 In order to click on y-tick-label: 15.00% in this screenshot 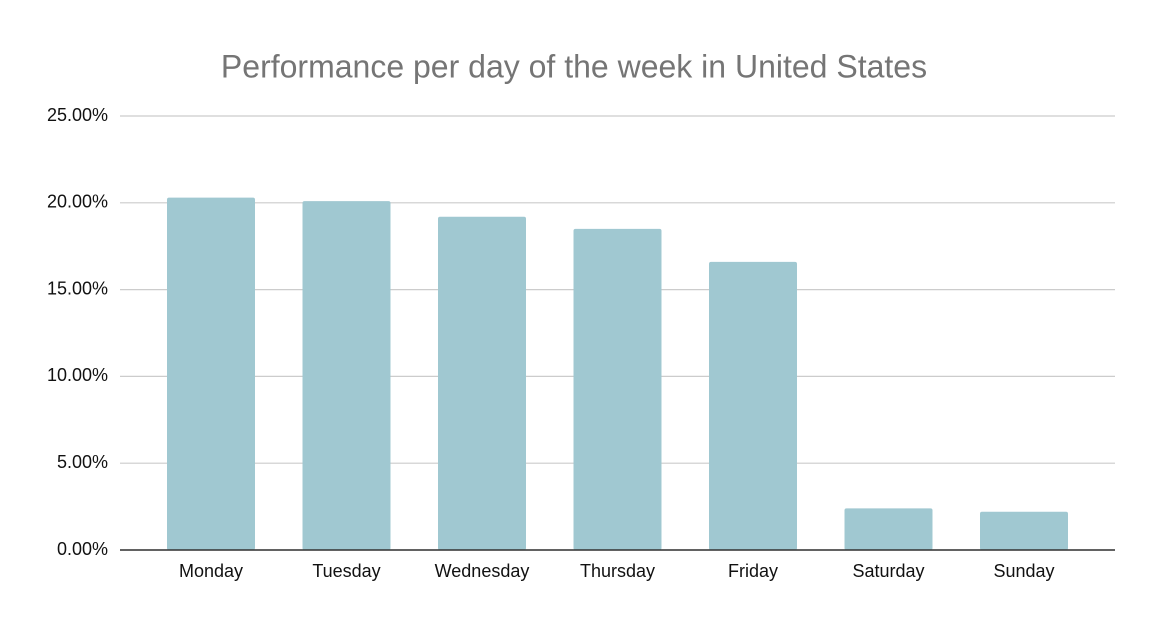, I will do `click(77, 288)`.